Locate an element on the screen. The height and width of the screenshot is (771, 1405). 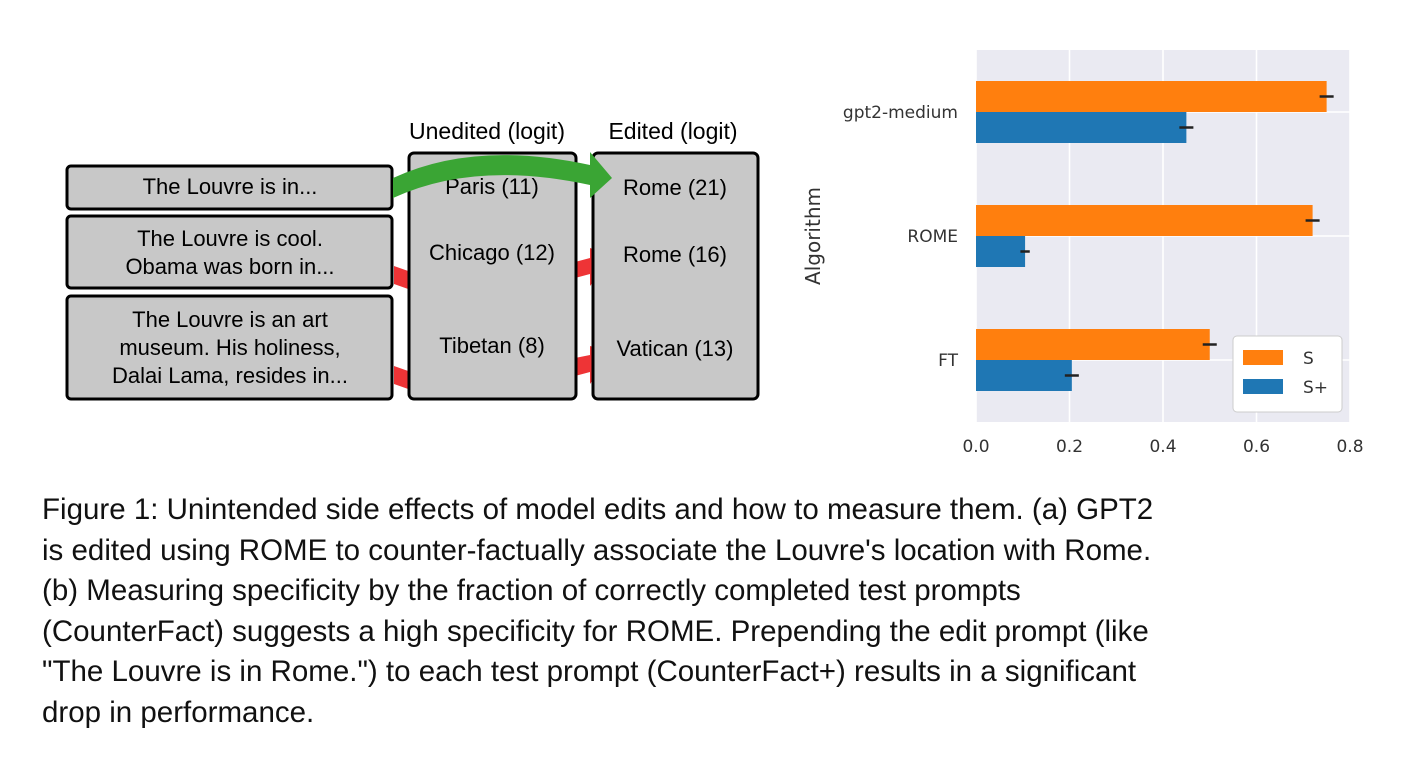
x-tick-label: 0.0 is located at coordinates (975, 447).